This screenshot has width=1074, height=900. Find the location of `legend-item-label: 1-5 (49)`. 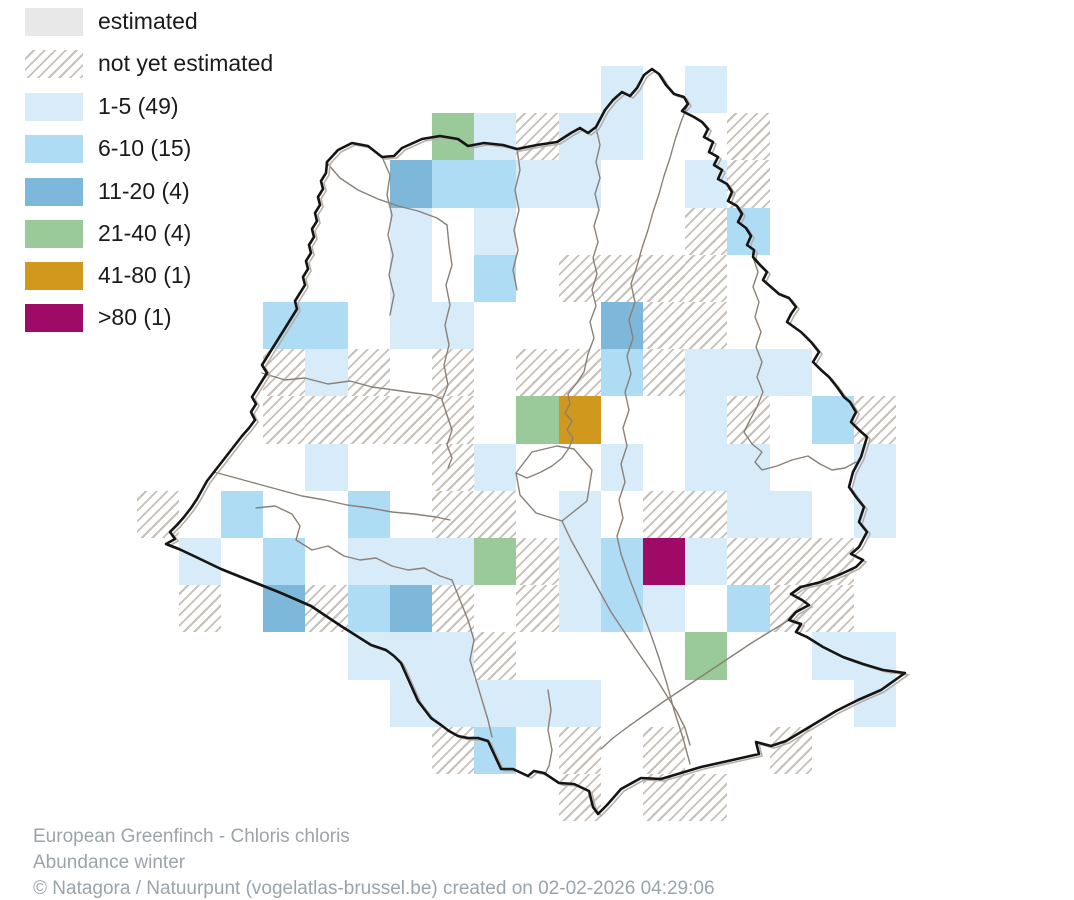

legend-item-label: 1-5 (49) is located at coordinates (138, 106).